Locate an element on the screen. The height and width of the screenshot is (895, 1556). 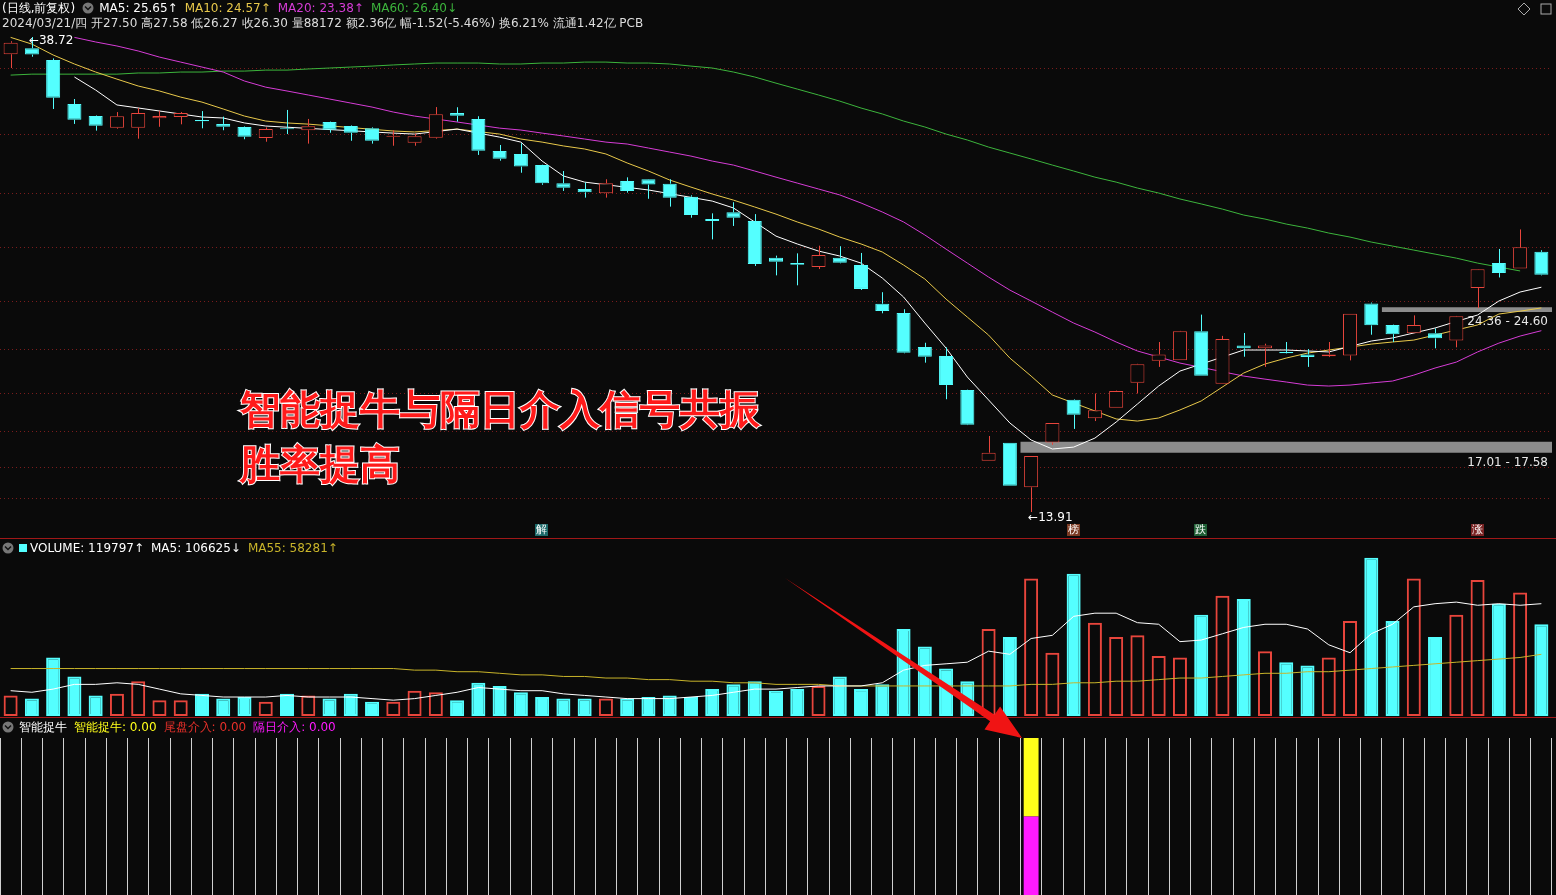
text: MA55: 58281↑ is located at coordinates (292, 548).